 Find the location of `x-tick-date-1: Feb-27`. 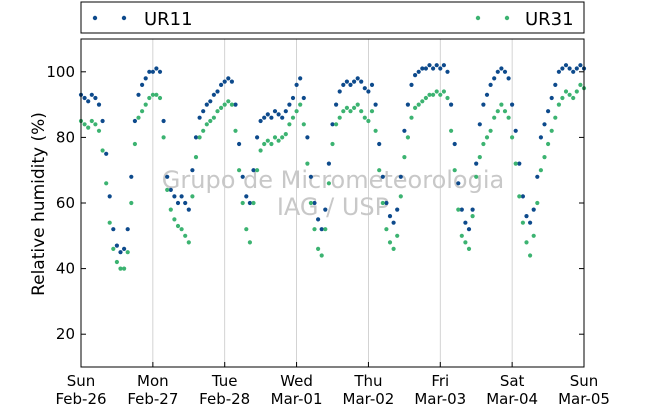

x-tick-date-1: Feb-27 is located at coordinates (152, 399).